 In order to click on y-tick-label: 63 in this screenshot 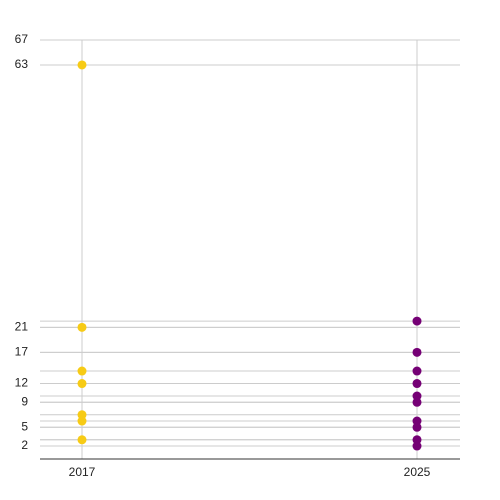, I will do `click(22, 64)`.